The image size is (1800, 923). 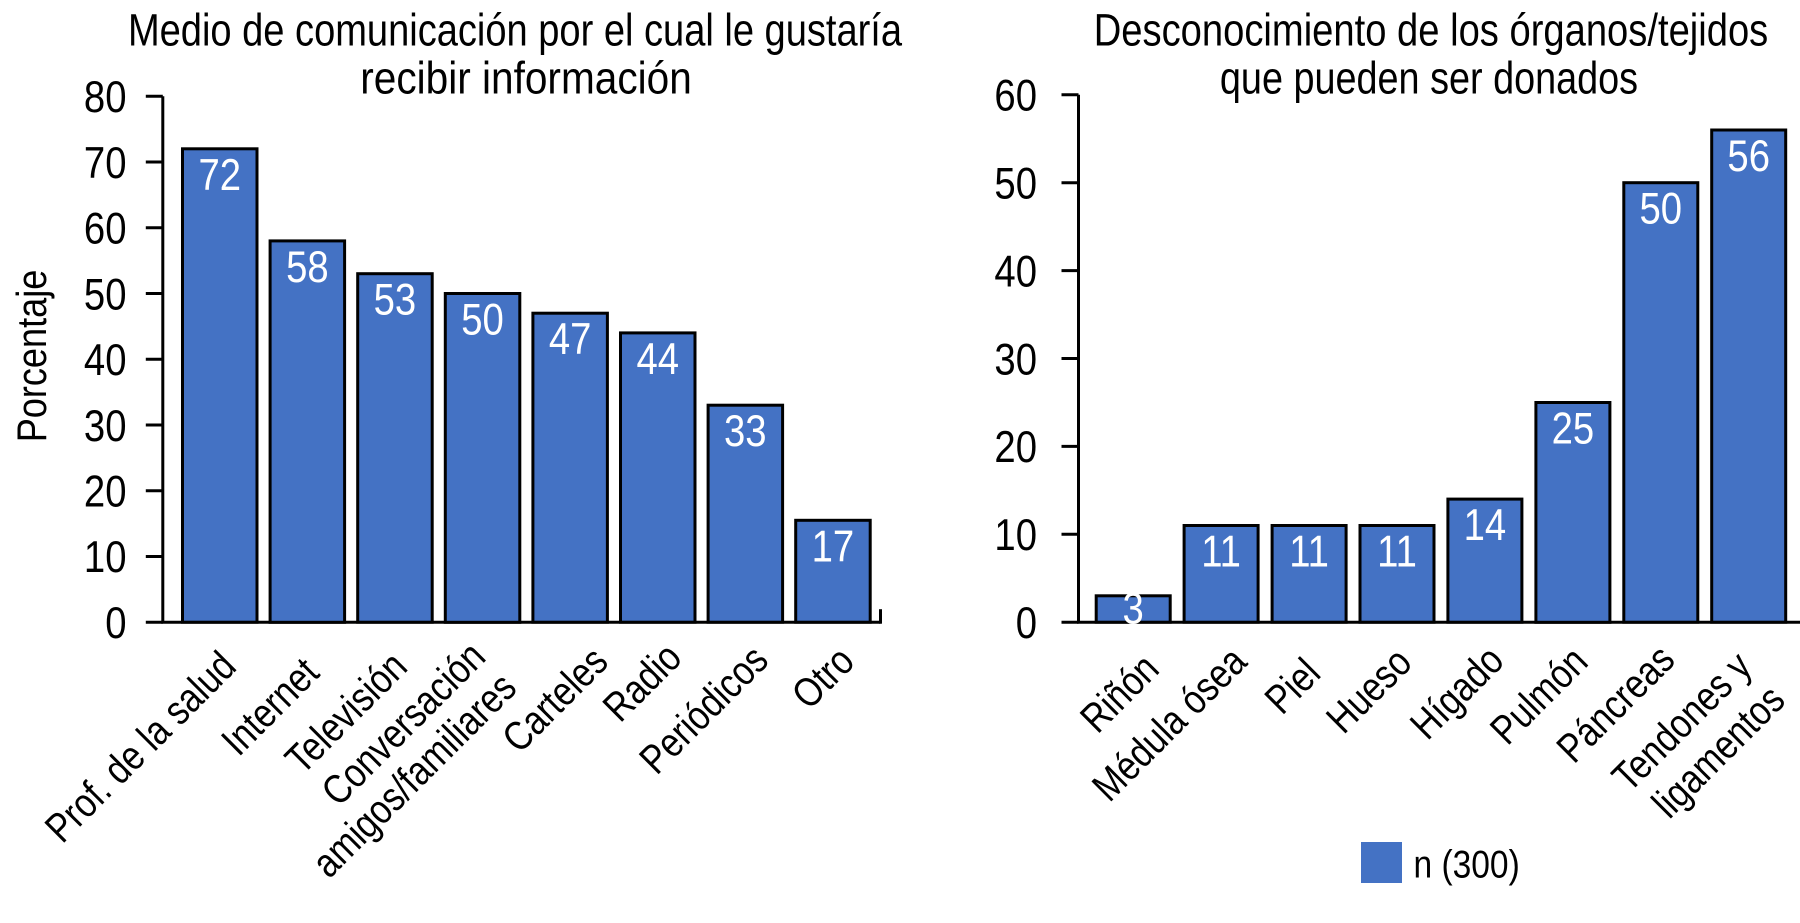 I want to click on svg-text: 25, so click(x=1573, y=428).